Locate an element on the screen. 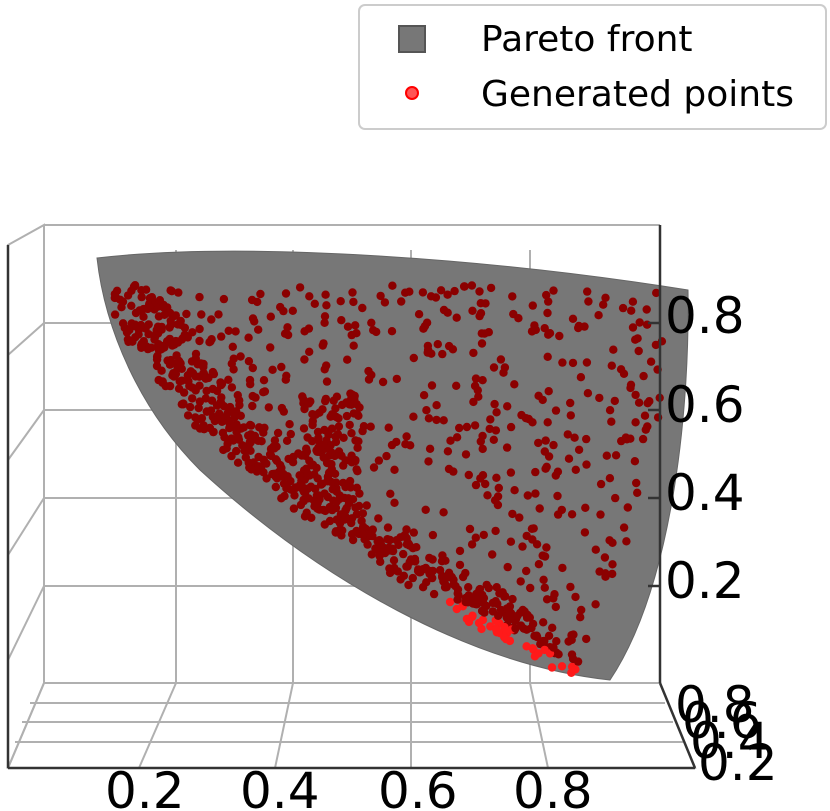 The image size is (830, 811). z-tick-label: 0.4 is located at coordinates (705, 493).